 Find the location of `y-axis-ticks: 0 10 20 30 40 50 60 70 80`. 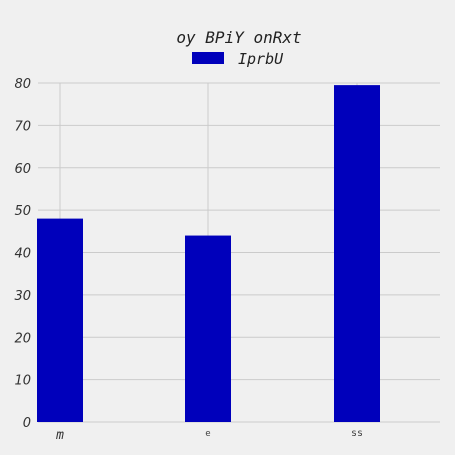

y-axis-ticks: 0 10 20 30 40 50 60 70 80 is located at coordinates (22, 254).